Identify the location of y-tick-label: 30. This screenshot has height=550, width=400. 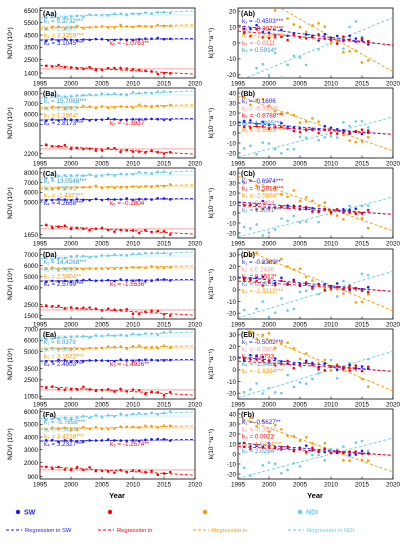
(233, 335).